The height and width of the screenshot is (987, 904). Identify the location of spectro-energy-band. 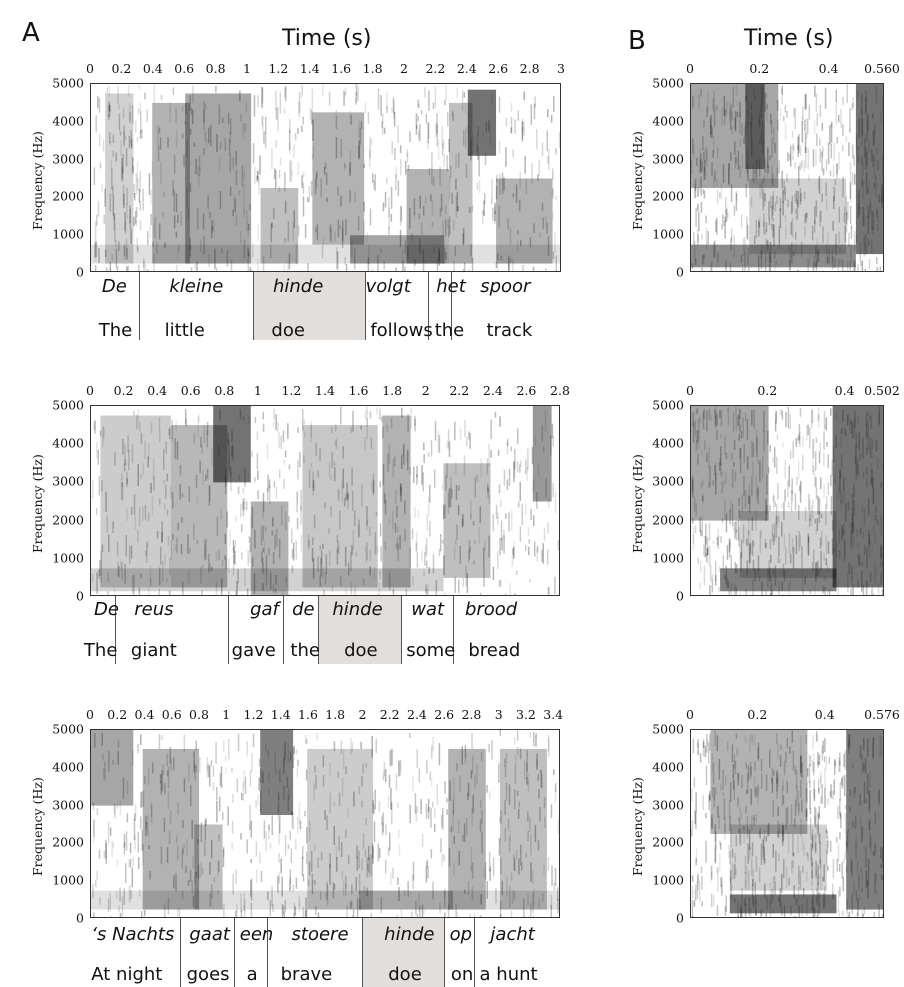
(523, 829).